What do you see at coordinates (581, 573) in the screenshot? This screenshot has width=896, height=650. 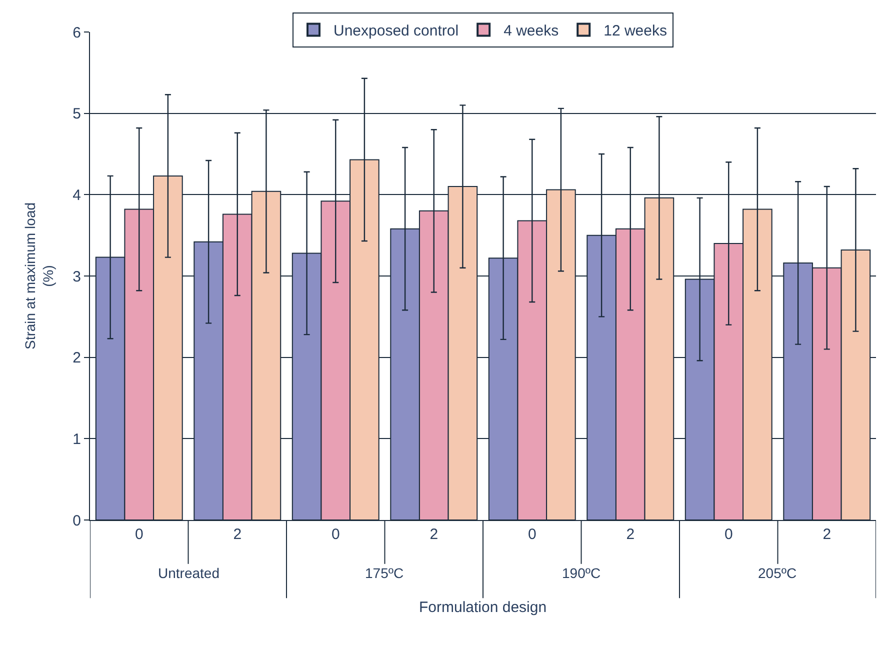 I see `text: 190ºC` at bounding box center [581, 573].